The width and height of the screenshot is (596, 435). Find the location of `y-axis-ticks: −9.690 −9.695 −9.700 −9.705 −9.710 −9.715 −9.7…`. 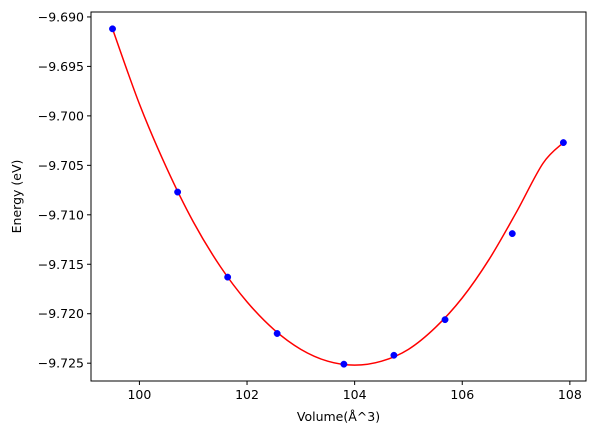

y-axis-ticks: −9.690 −9.695 −9.700 −9.705 −9.710 −9.715 −9.7… is located at coordinates (64, 190).